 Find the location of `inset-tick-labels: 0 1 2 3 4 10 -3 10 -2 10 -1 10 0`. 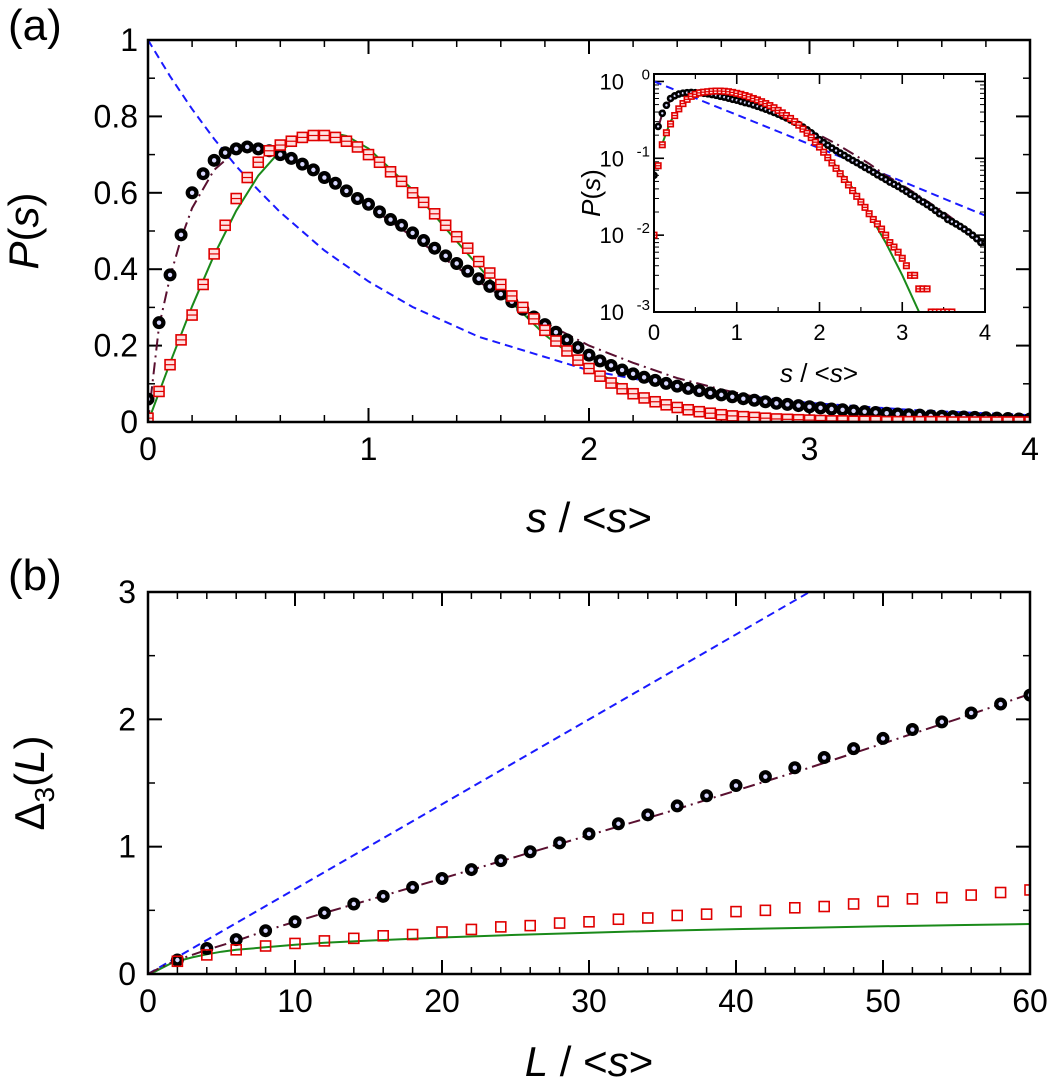

inset-tick-labels: 0 1 2 3 4 10 -3 10 -2 10 -1 10 0 is located at coordinates (796, 205).